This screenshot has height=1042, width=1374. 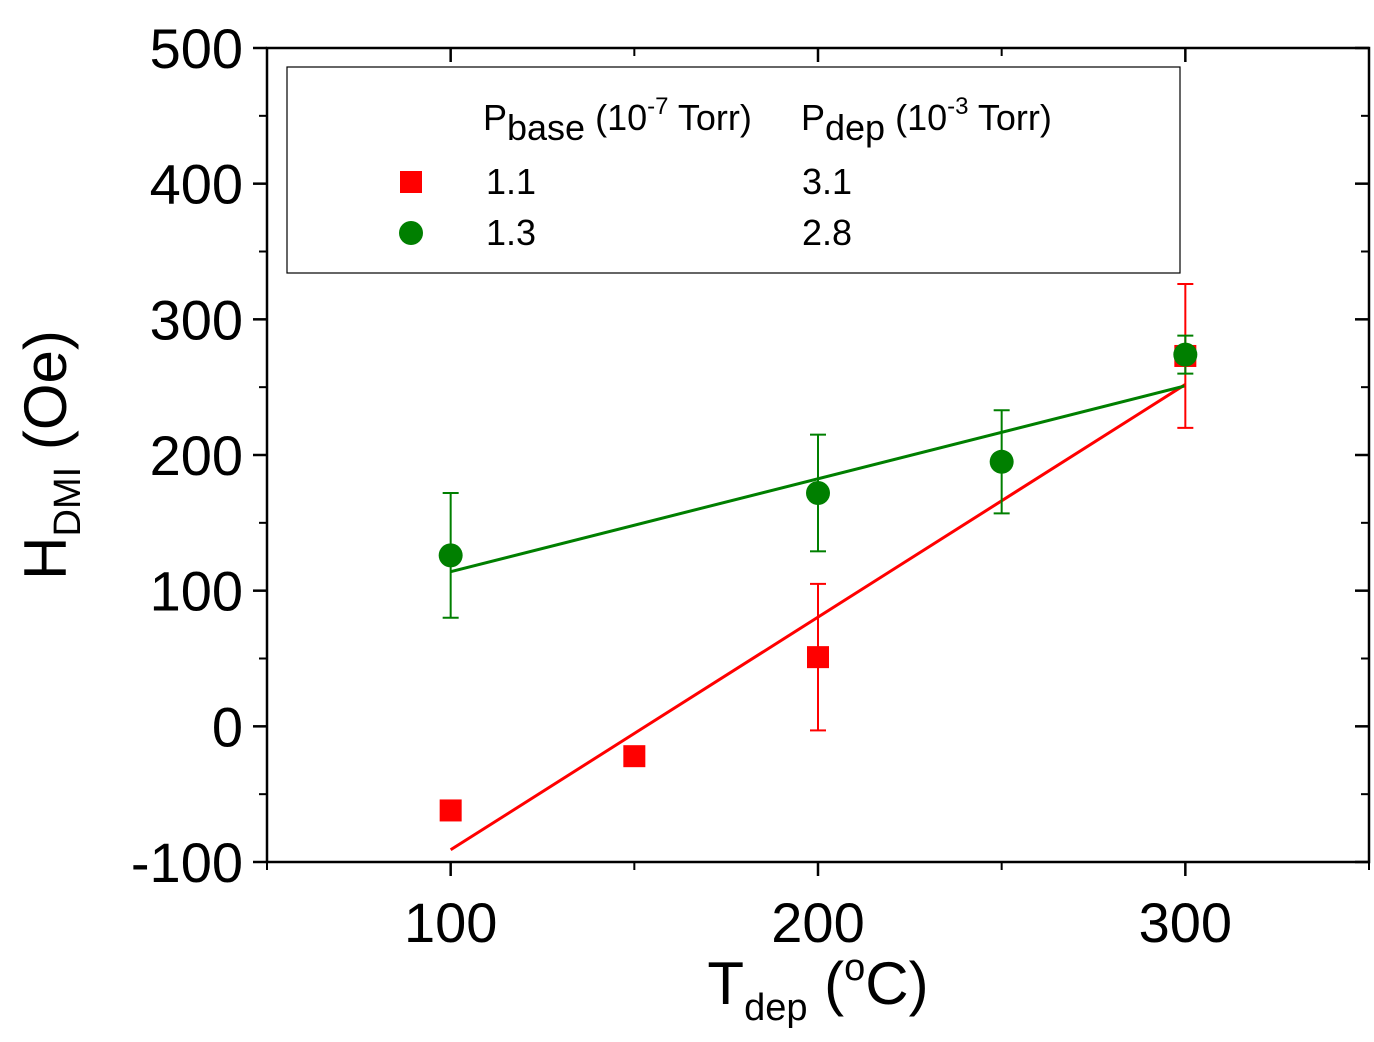 What do you see at coordinates (411, 182) in the screenshot?
I see `legend-marker-red-square` at bounding box center [411, 182].